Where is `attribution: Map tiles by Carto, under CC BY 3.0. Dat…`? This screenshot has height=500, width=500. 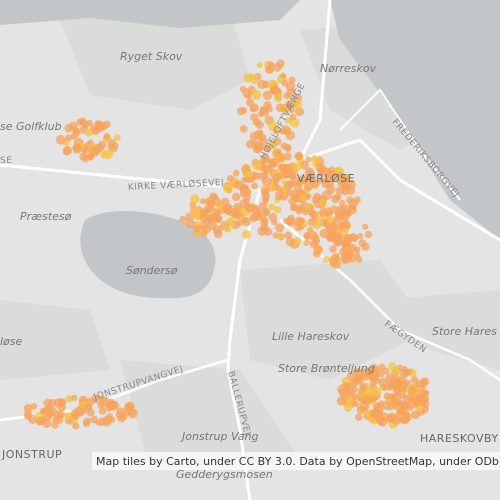
attribution: Map tiles by Carto, under CC BY 3.0. Dat… is located at coordinates (298, 461).